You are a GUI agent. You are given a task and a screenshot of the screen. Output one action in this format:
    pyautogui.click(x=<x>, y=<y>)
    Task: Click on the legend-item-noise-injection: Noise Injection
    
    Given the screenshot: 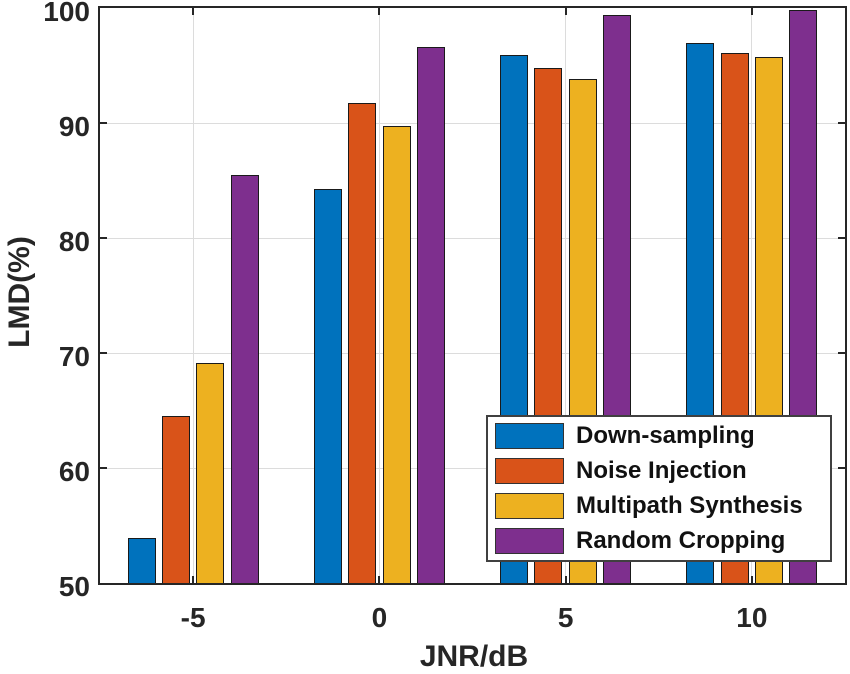 What is the action you would take?
    pyautogui.click(x=662, y=471)
    